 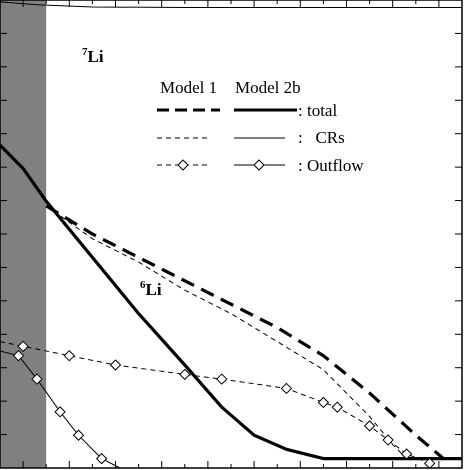 I want to click on shaded-band-rect, so click(x=23, y=234).